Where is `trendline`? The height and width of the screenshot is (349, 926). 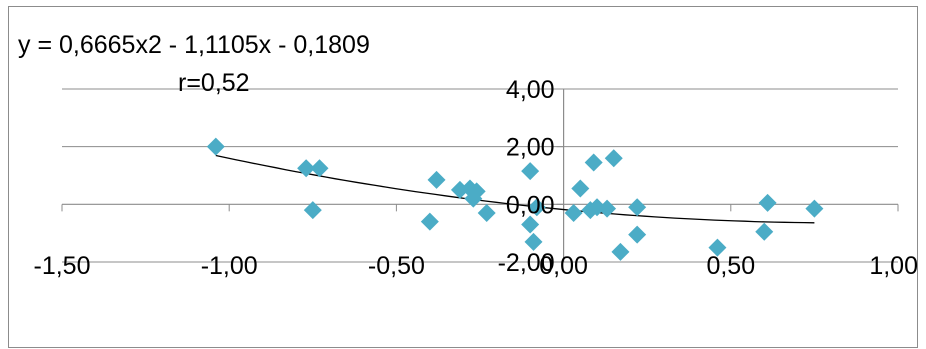 trendline is located at coordinates (515, 189).